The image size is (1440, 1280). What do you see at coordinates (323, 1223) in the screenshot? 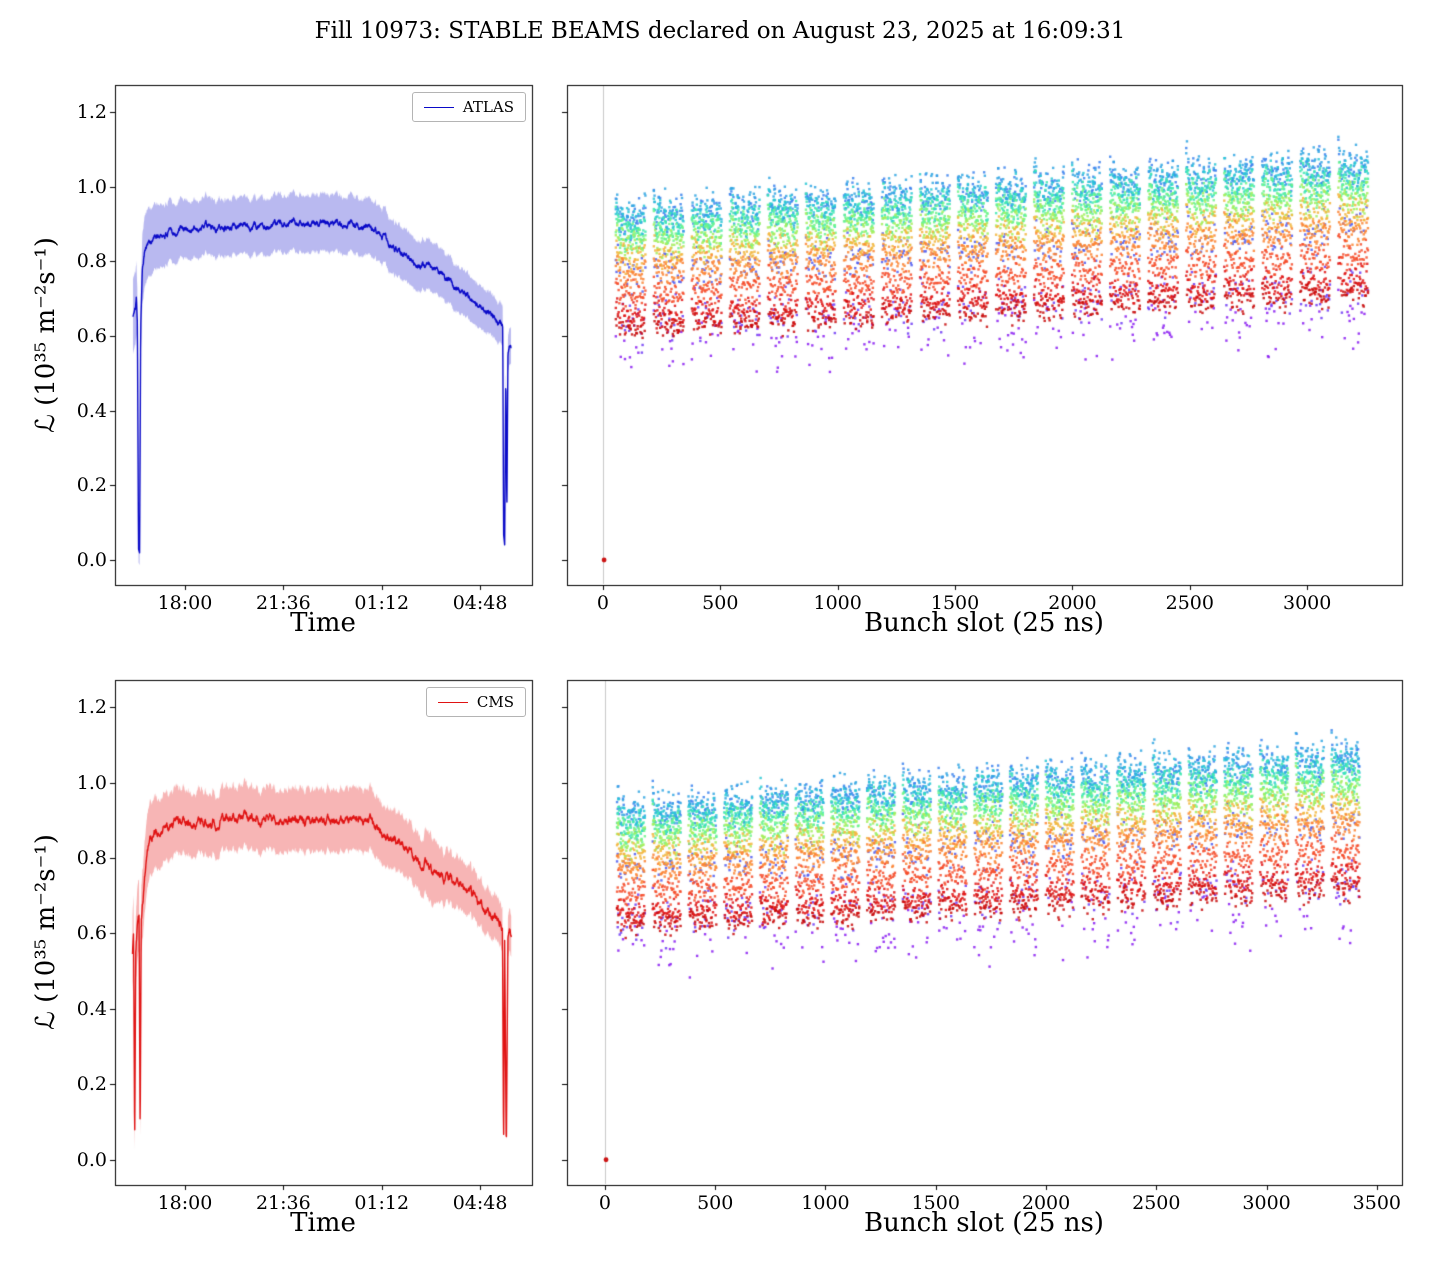
I see `cms-time-xlabel: Time` at bounding box center [323, 1223].